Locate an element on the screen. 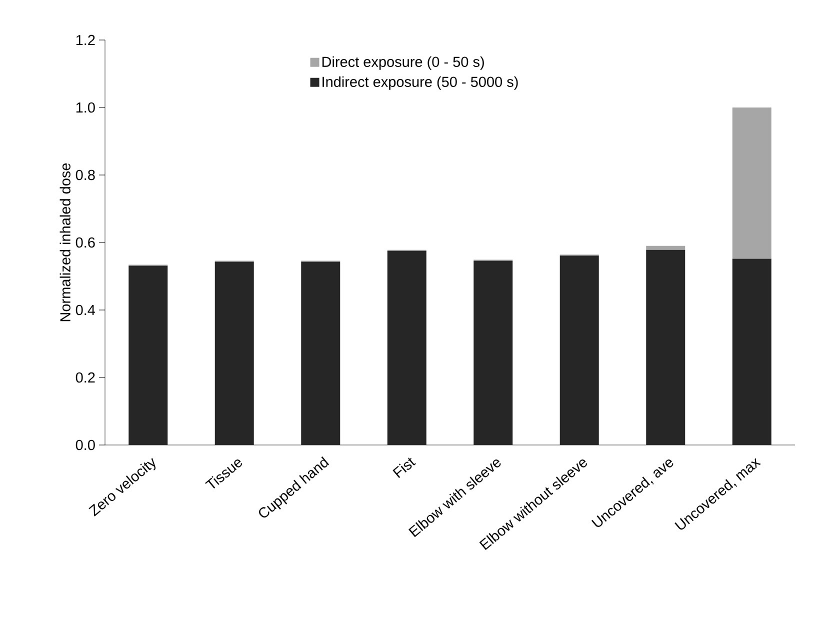 This screenshot has height=636, width=820. y-axis-title: Normalized inhaled dose is located at coordinates (65, 242).